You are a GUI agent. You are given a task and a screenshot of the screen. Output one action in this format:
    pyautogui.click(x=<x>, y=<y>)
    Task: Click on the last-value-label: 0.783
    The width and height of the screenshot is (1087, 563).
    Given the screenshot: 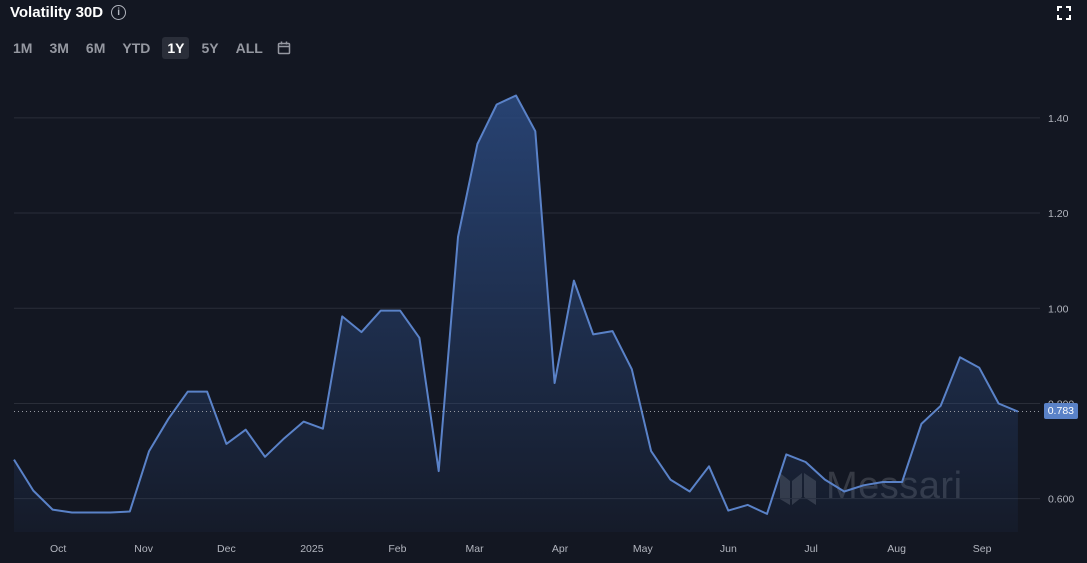 What is the action you would take?
    pyautogui.click(x=1060, y=410)
    